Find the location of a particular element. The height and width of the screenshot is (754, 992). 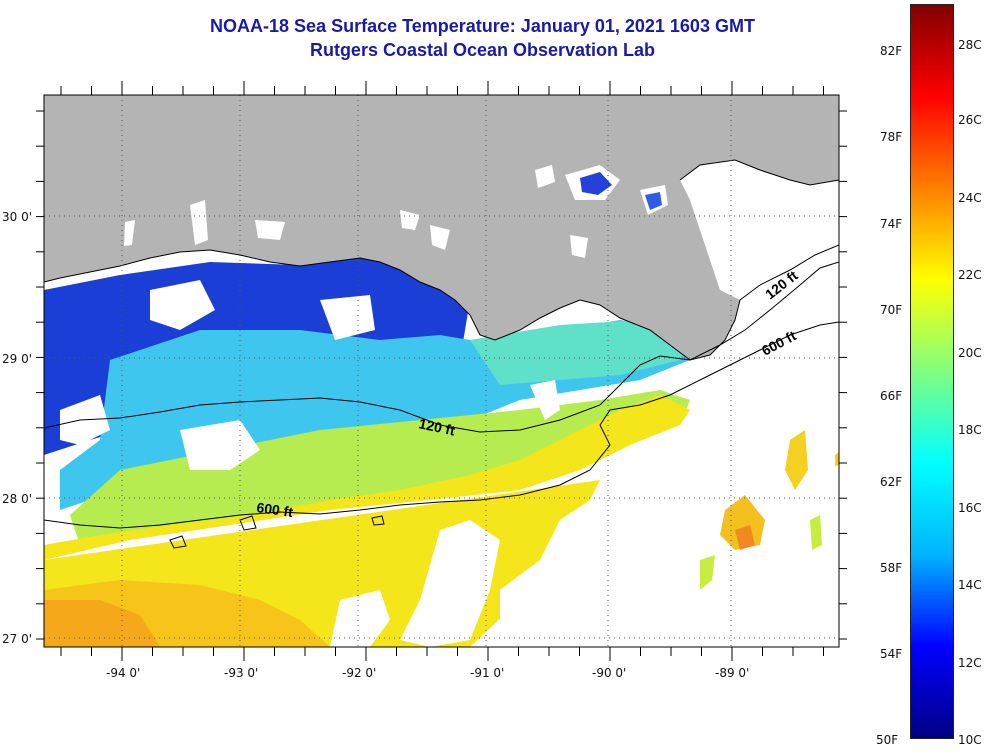

colorbar-f-62: 62F is located at coordinates (891, 482).